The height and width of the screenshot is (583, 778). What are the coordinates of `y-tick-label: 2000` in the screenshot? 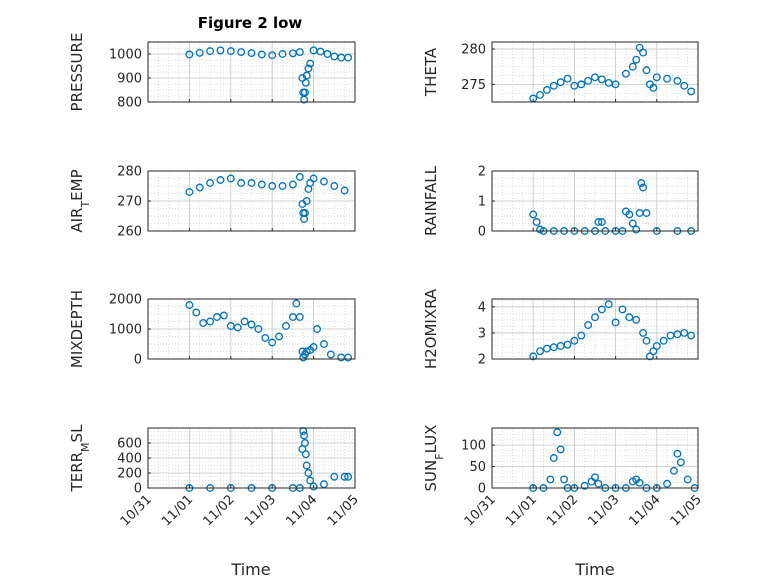 It's located at (125, 300).